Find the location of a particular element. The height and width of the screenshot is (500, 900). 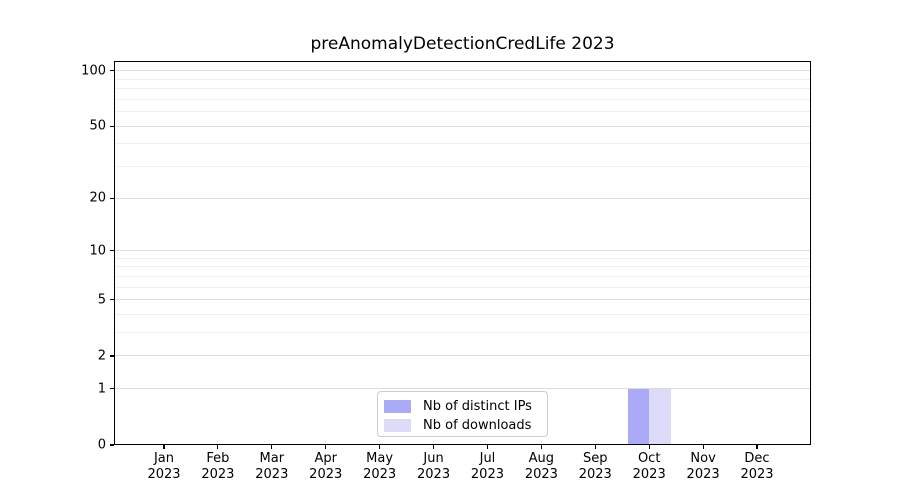

legend-label-distinct-ips: Nb of distinct IPs is located at coordinates (477, 406).